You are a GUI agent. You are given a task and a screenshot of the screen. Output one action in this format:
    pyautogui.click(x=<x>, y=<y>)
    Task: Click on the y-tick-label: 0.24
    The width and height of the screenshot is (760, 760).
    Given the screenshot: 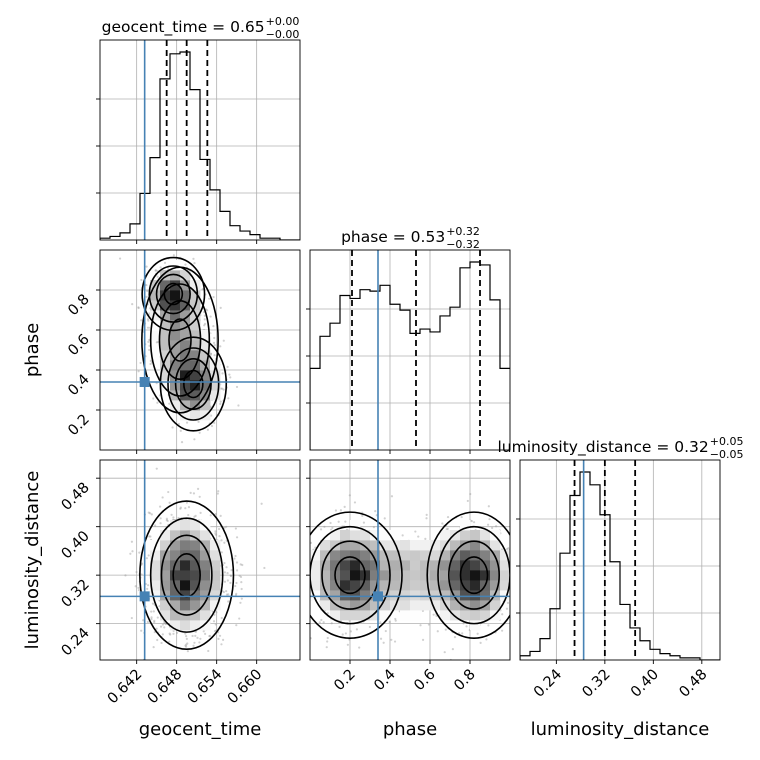 What is the action you would take?
    pyautogui.click(x=76, y=642)
    